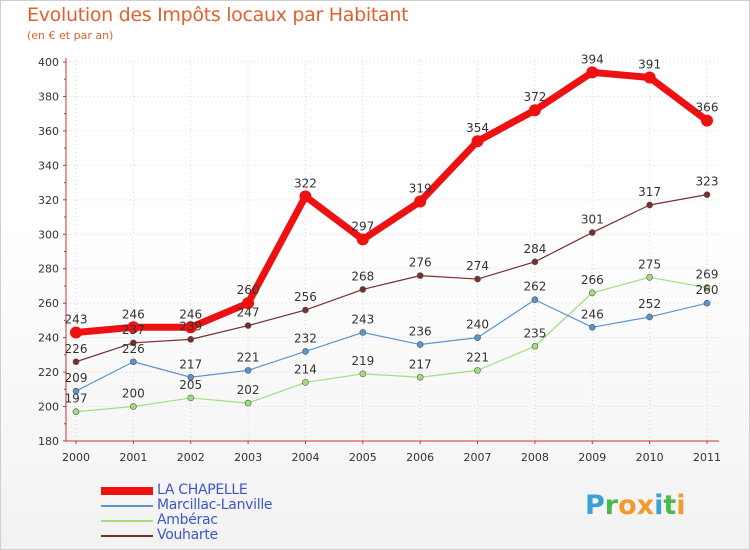 The width and height of the screenshot is (750, 550). I want to click on data-label: 239, so click(190, 326).